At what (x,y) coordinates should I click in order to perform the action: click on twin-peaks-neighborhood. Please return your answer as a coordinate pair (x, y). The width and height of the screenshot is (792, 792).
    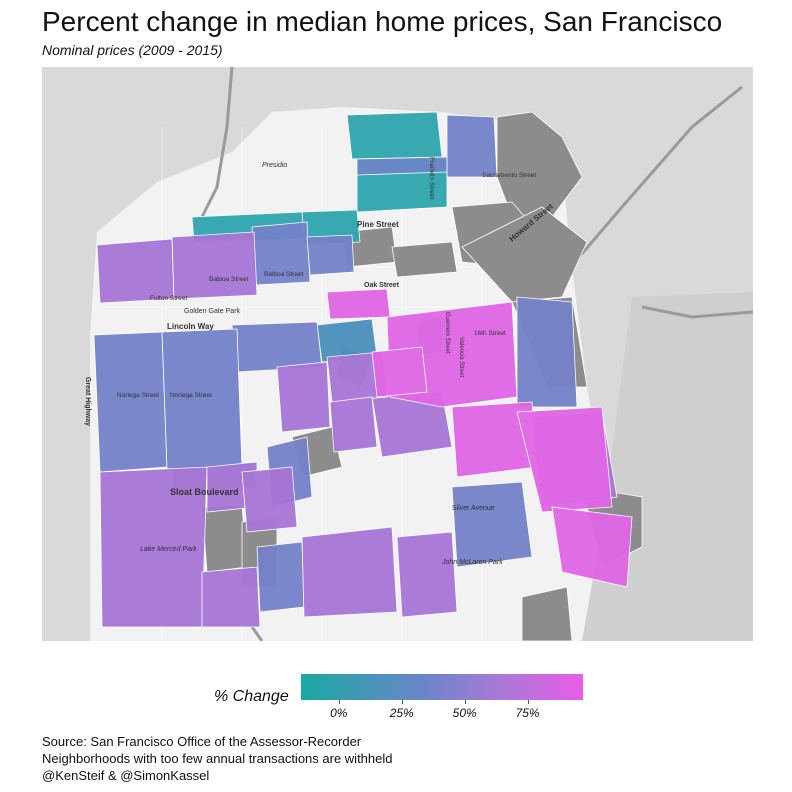
    Looking at the image, I should click on (303, 397).